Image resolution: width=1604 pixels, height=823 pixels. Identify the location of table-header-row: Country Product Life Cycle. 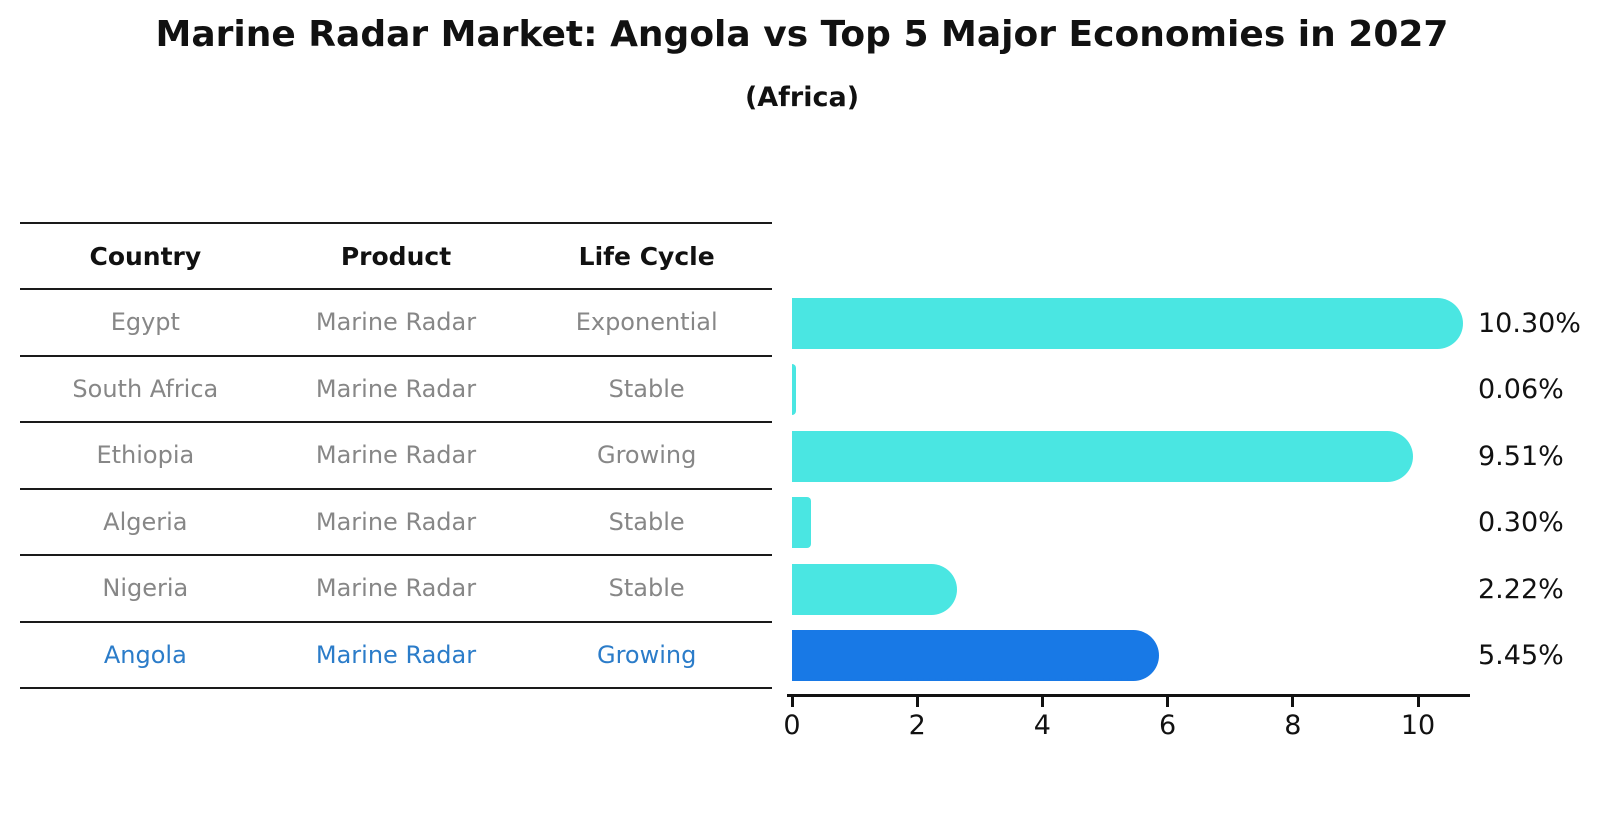
(396, 256).